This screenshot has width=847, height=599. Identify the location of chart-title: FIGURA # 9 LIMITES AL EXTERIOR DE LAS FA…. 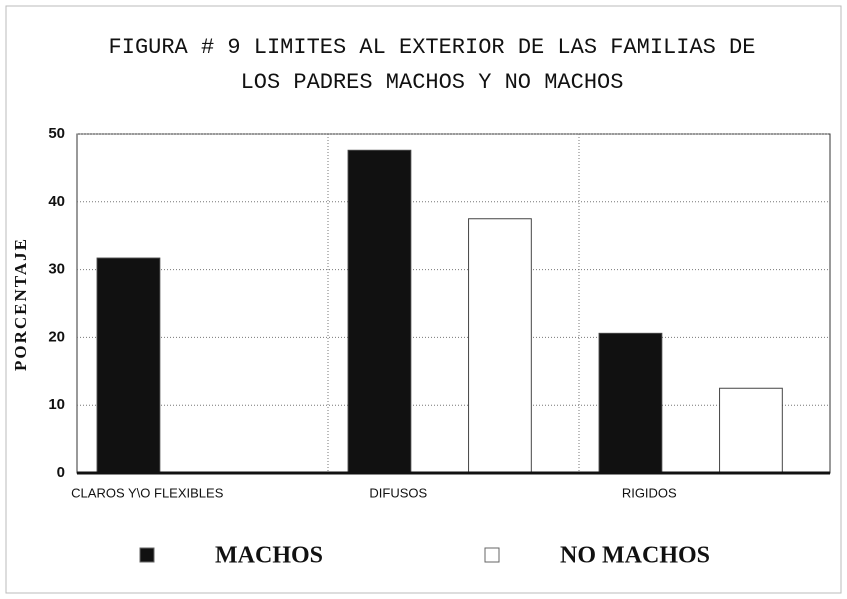
(432, 47).